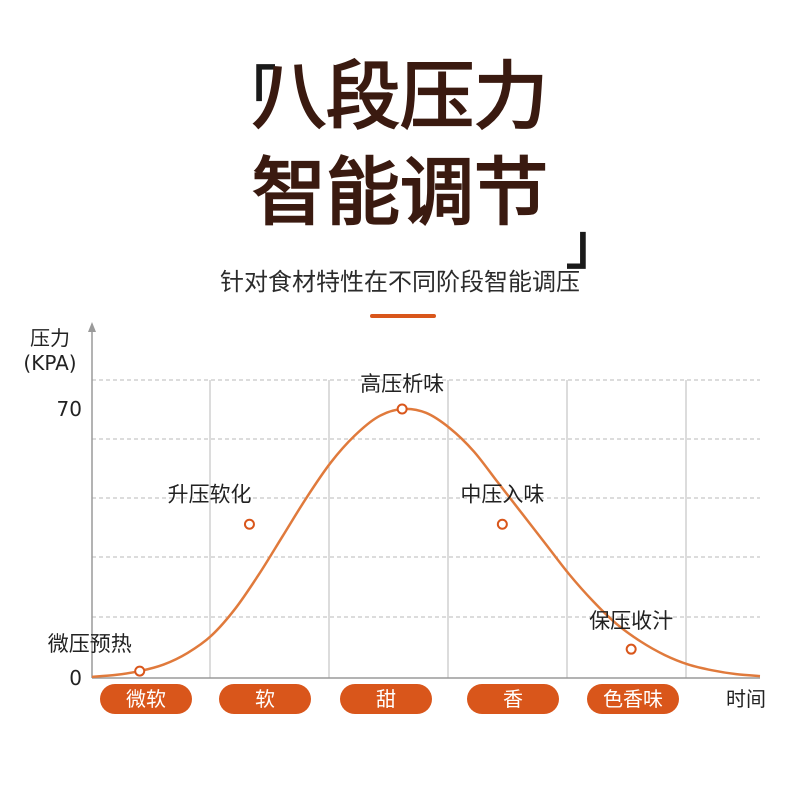 The image size is (800, 800). I want to click on title-line-2: 智能调节, so click(400, 193).